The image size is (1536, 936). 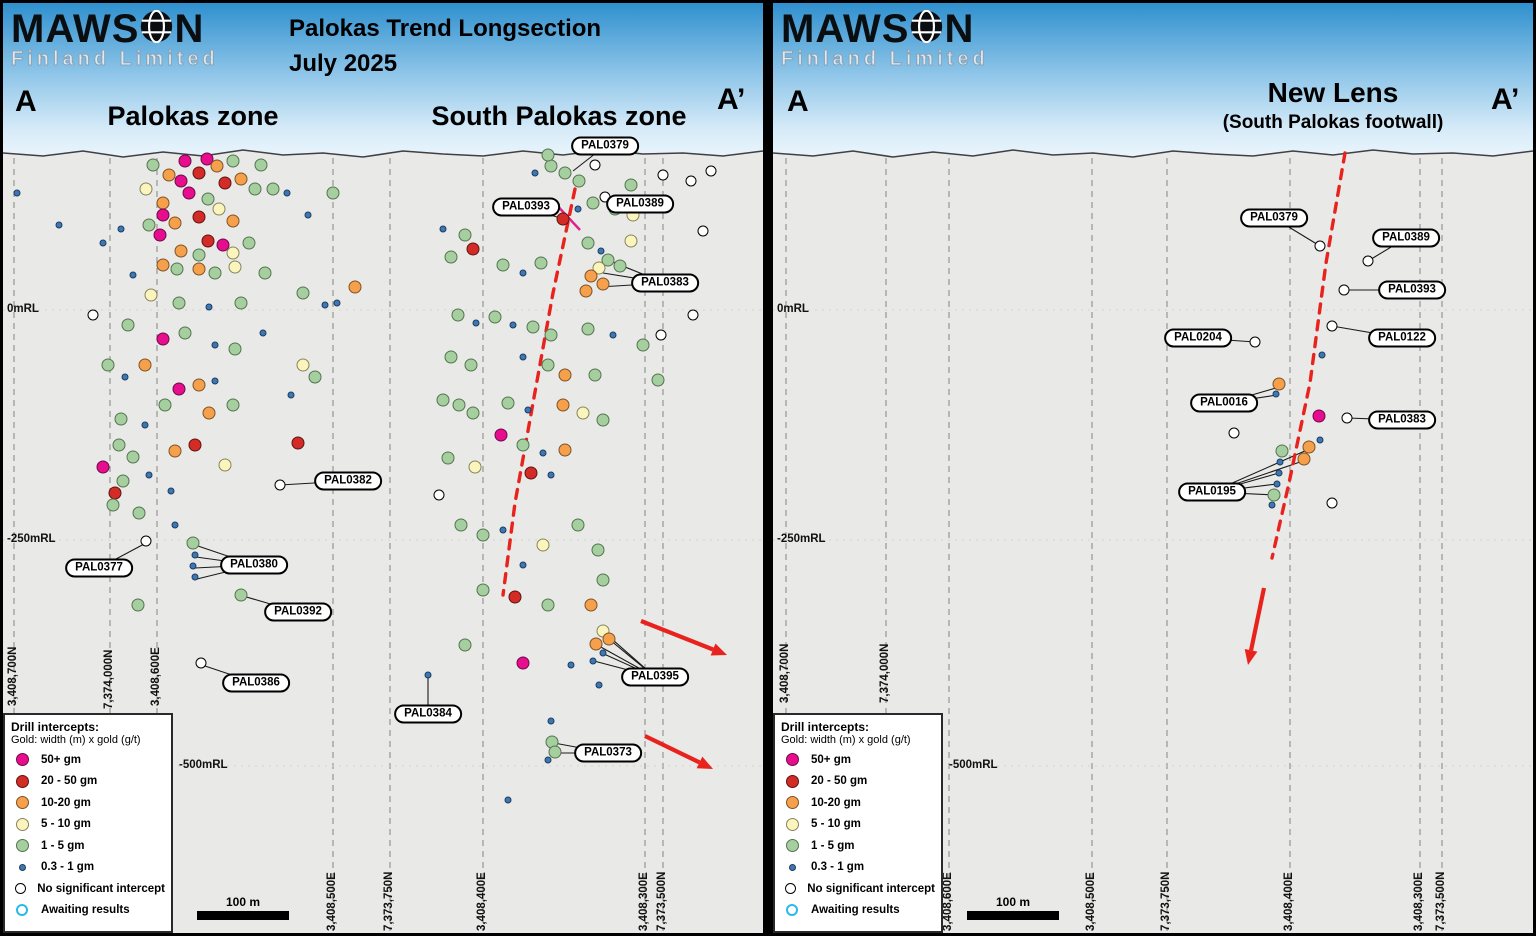 What do you see at coordinates (13, 676) in the screenshot?
I see `grid-coordinate-label: 3,408,700N` at bounding box center [13, 676].